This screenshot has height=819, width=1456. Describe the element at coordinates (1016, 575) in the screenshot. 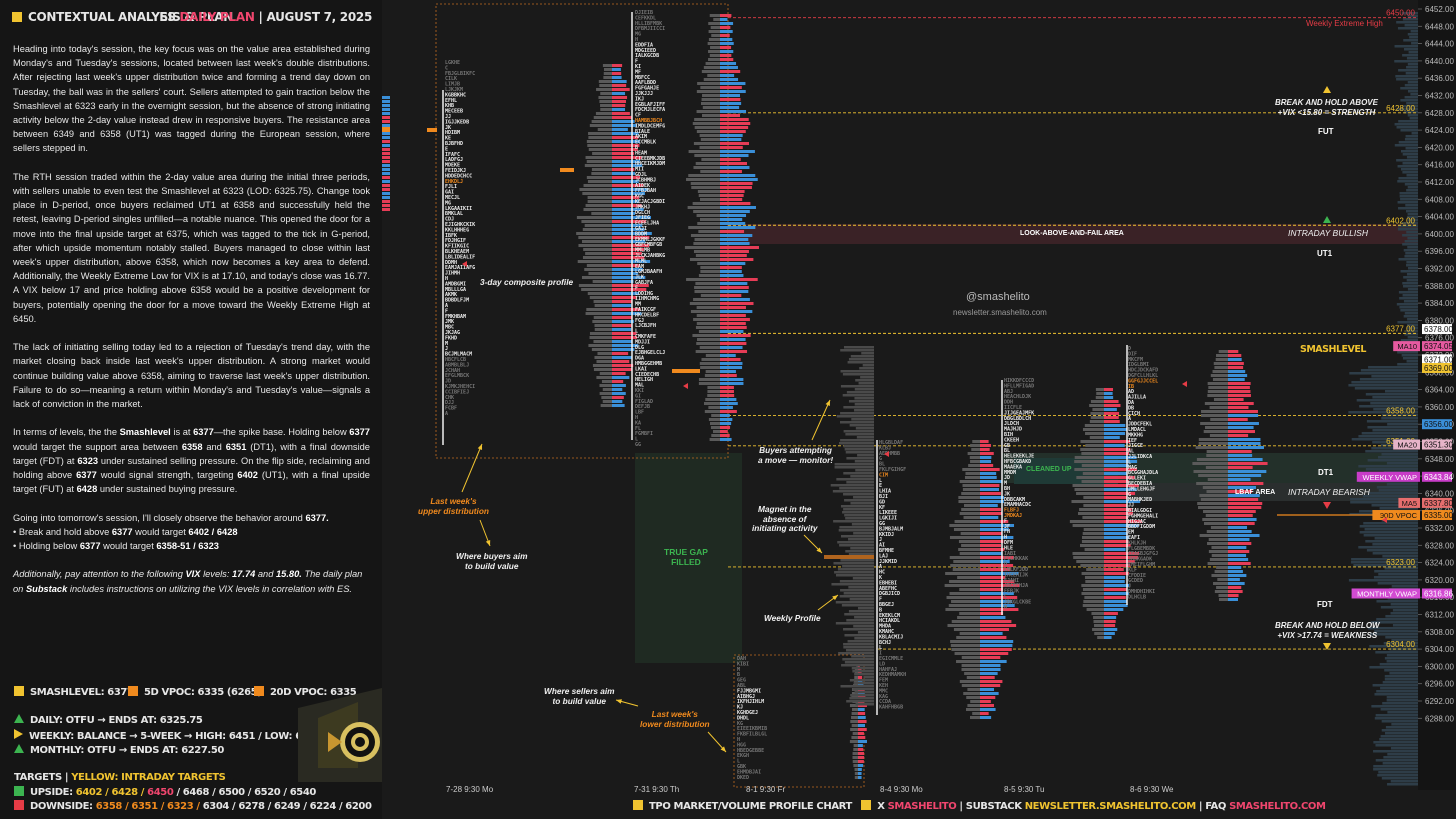

I see `tpo-letters: IHCEHIJK` at that location.